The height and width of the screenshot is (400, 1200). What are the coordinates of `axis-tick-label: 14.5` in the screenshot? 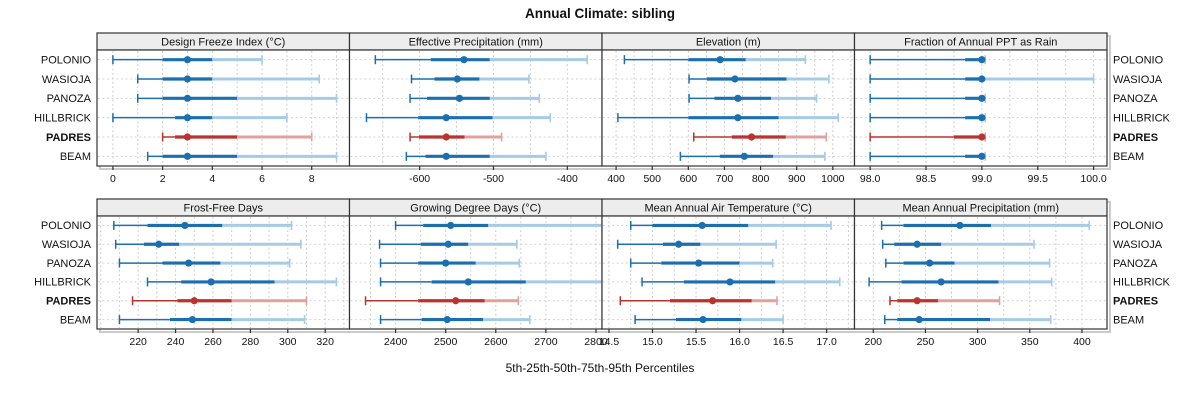 It's located at (609, 342).